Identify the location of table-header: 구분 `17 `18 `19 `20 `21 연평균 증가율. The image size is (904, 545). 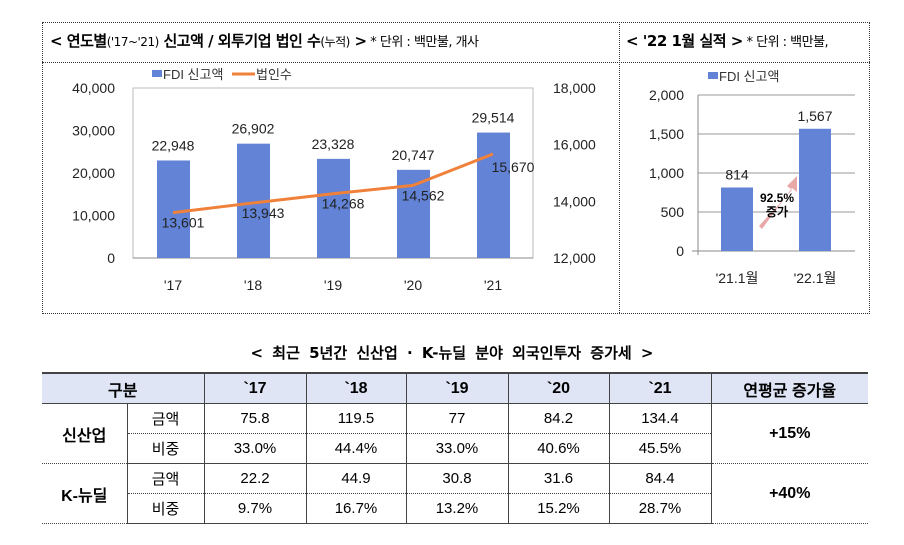
(455, 388).